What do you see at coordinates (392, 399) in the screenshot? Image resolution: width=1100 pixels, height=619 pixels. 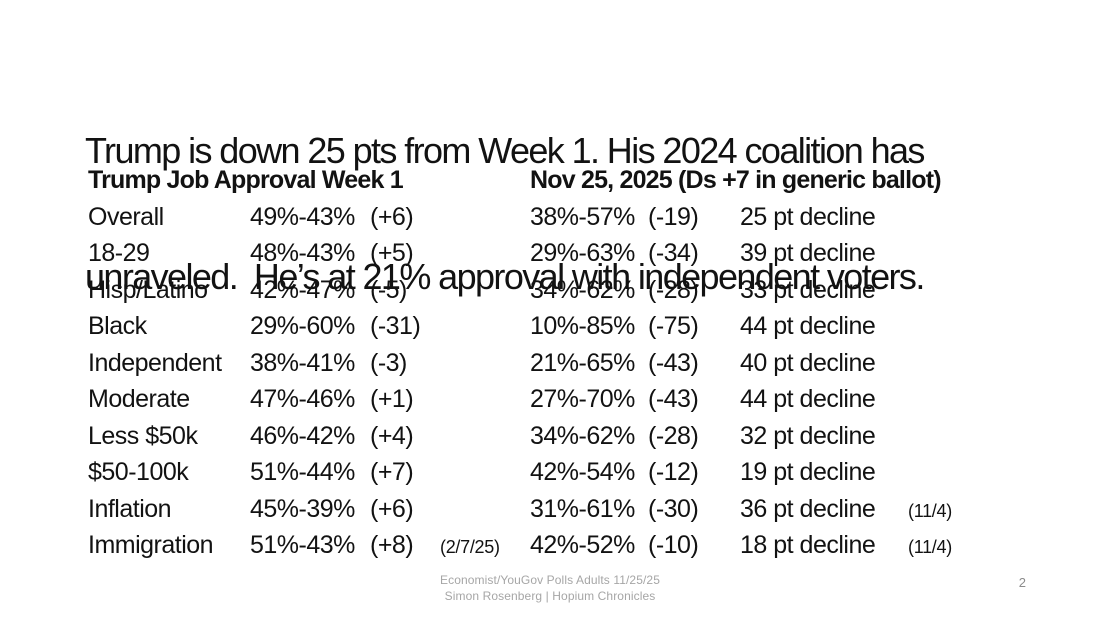 I see `week1-change: (+1)` at bounding box center [392, 399].